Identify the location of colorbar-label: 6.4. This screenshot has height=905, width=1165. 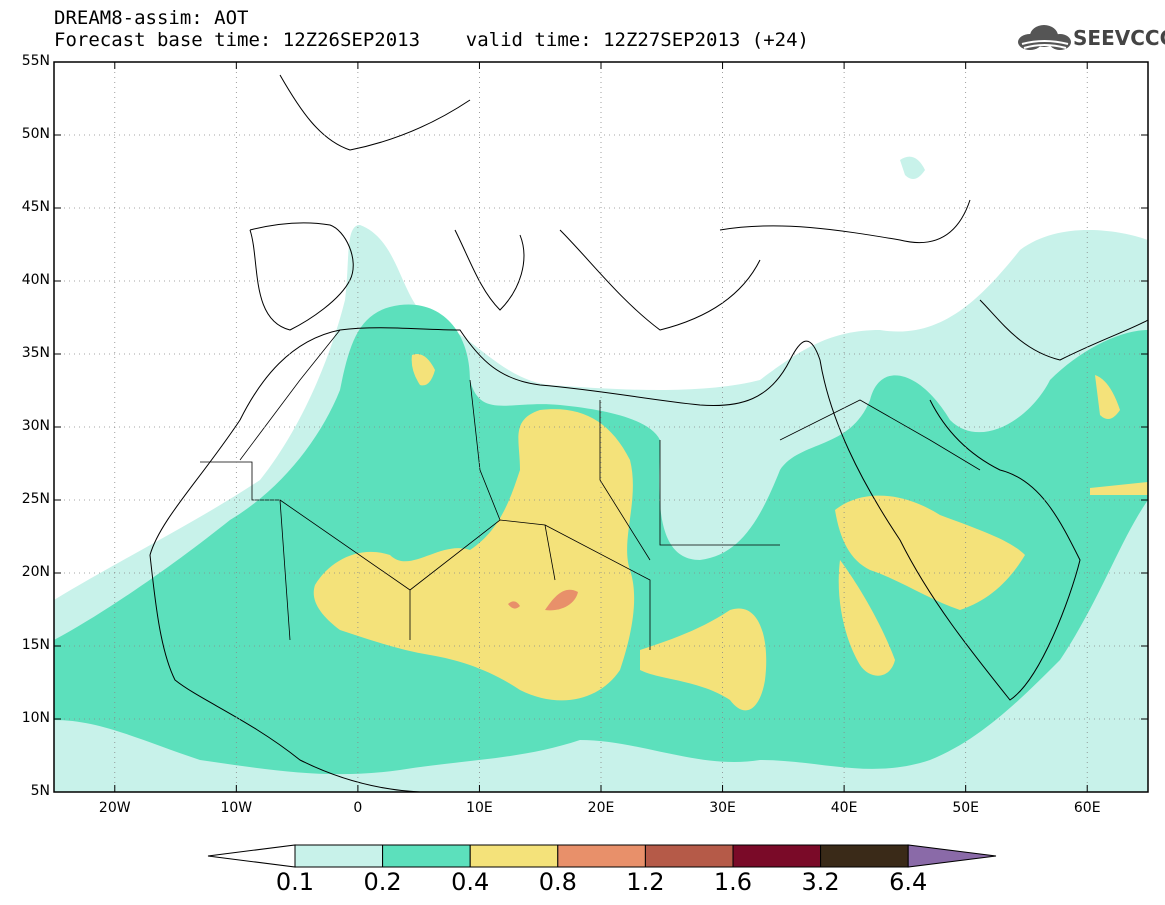
(908, 882).